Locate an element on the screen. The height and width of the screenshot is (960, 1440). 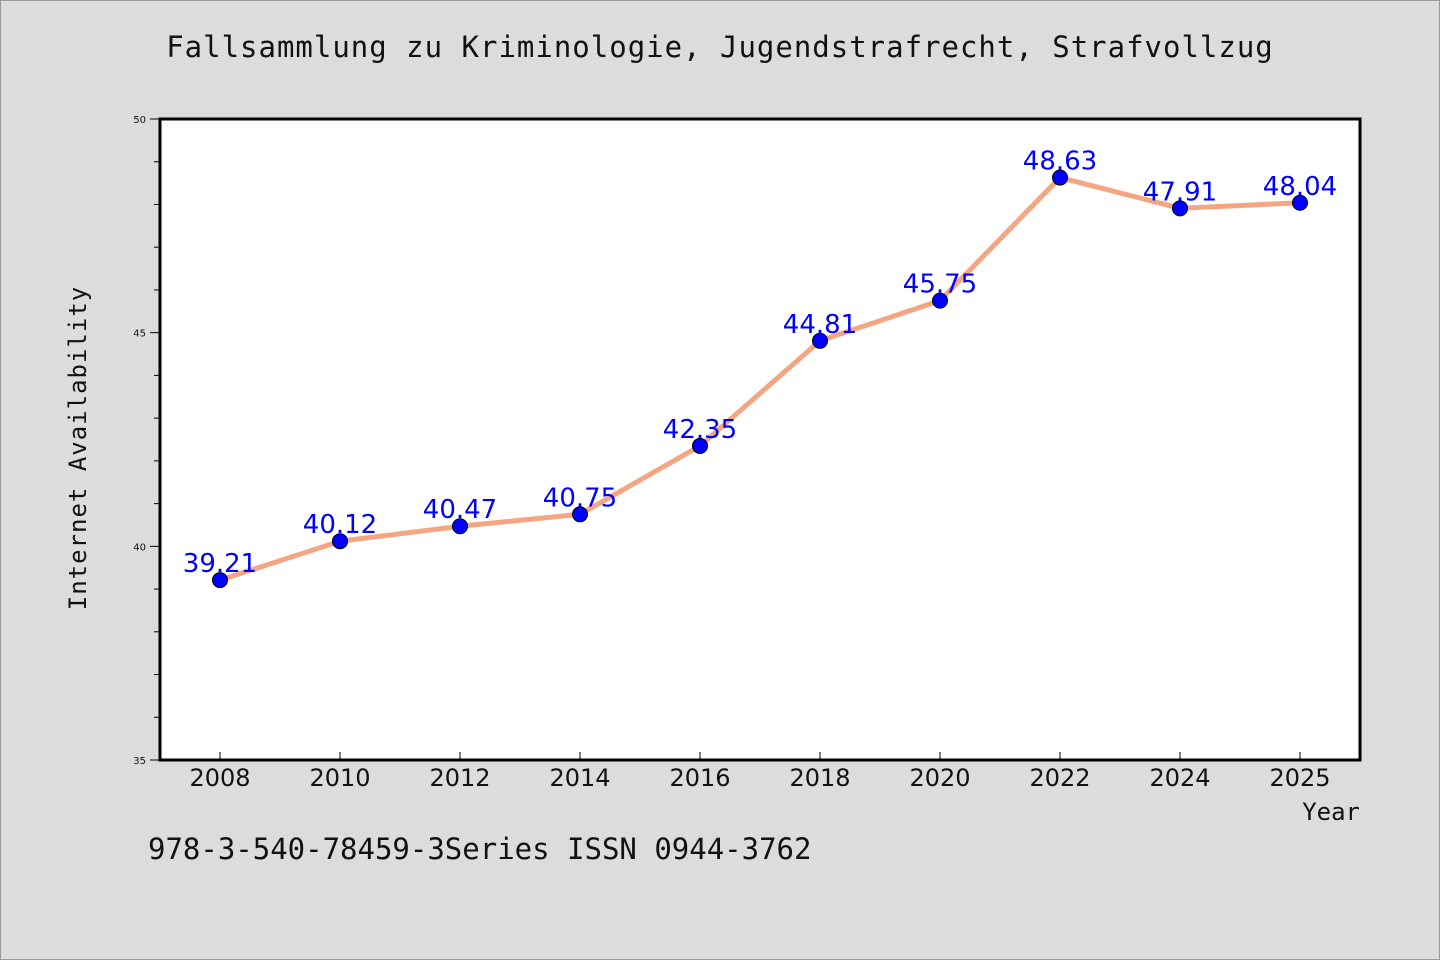
x-tick-label: 2012 is located at coordinates (459, 778).